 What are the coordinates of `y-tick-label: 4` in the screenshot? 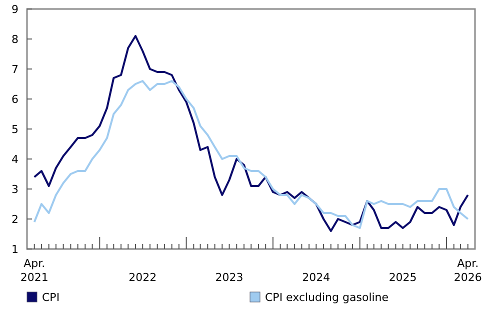 It's located at (15, 159).